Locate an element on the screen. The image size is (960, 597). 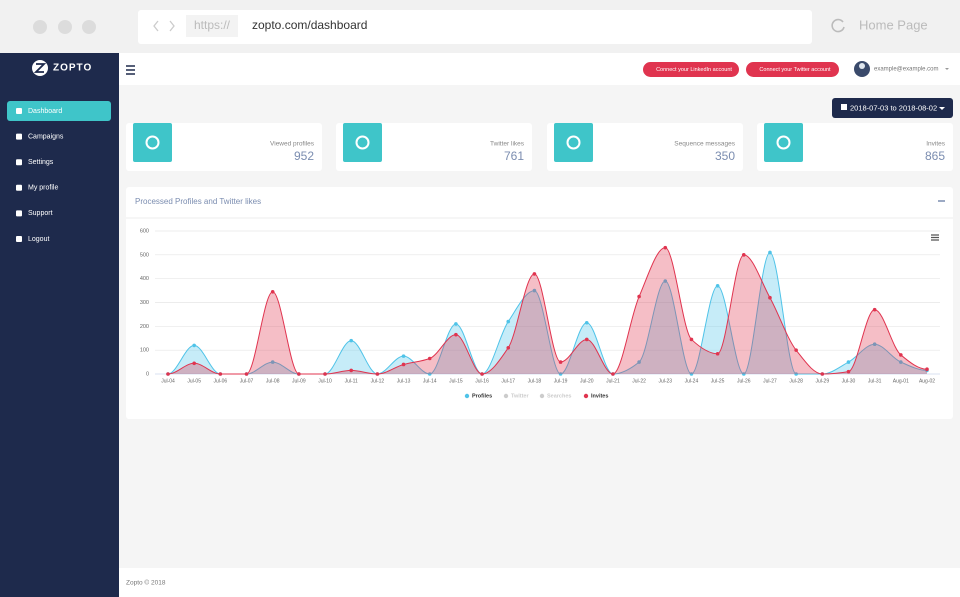
y-tick-label: 400 is located at coordinates (144, 279).